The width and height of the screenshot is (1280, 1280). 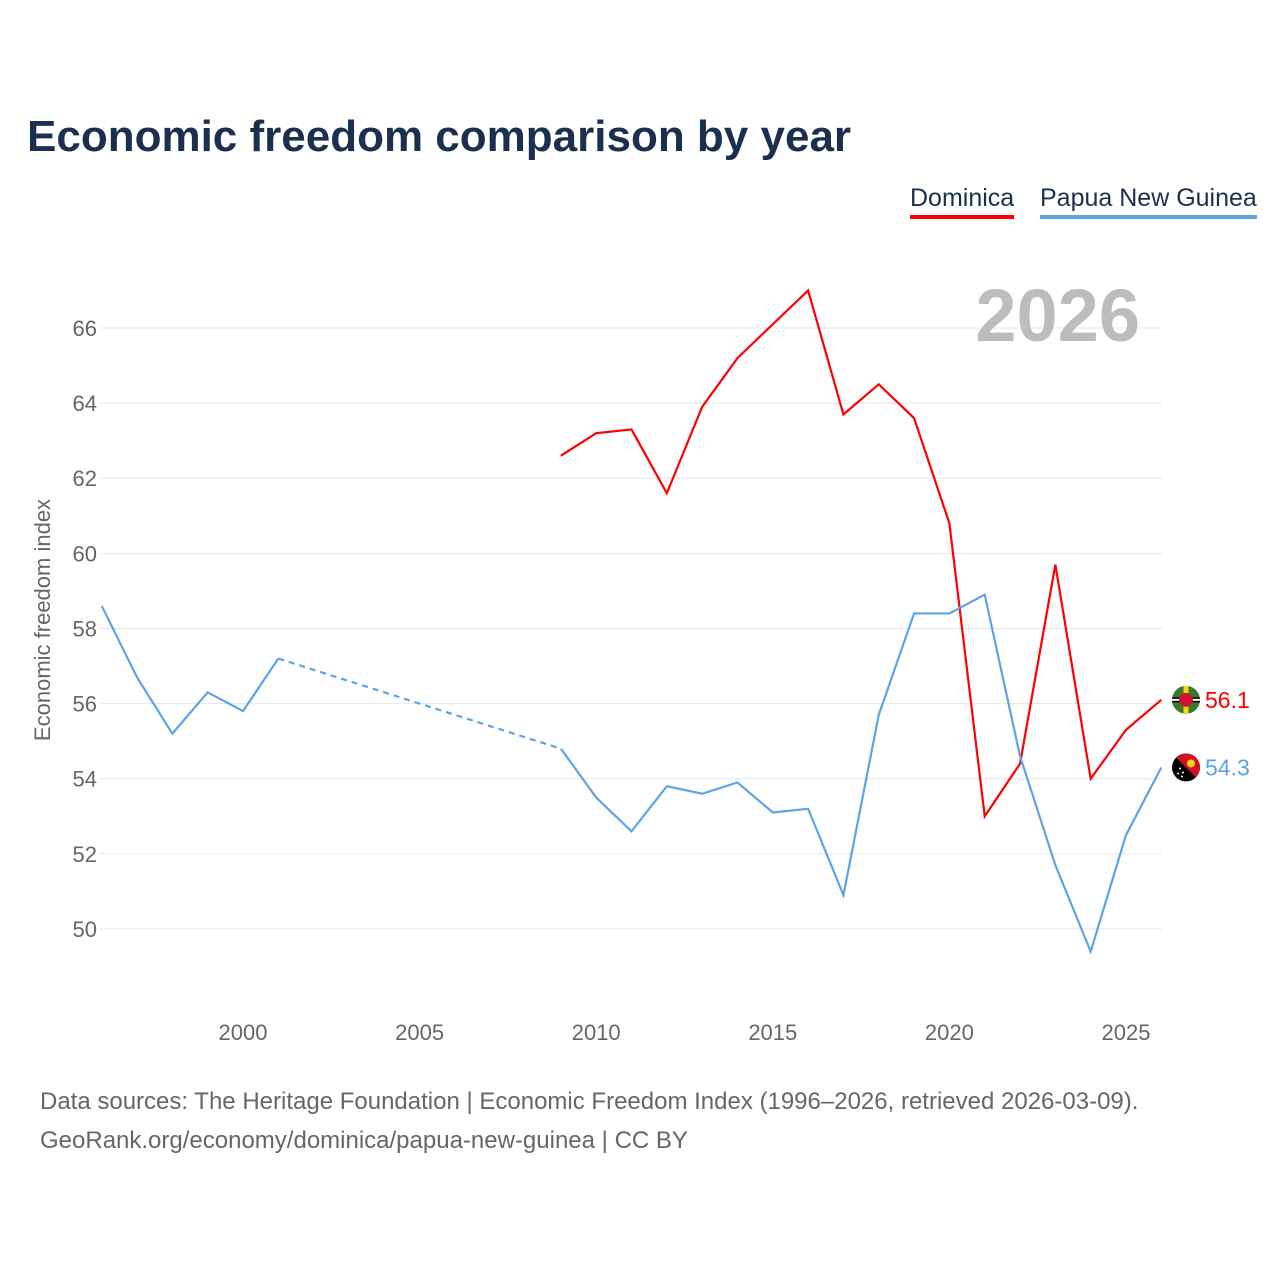 What do you see at coordinates (42, 620) in the screenshot?
I see `y-axis-label: Economic freedom index` at bounding box center [42, 620].